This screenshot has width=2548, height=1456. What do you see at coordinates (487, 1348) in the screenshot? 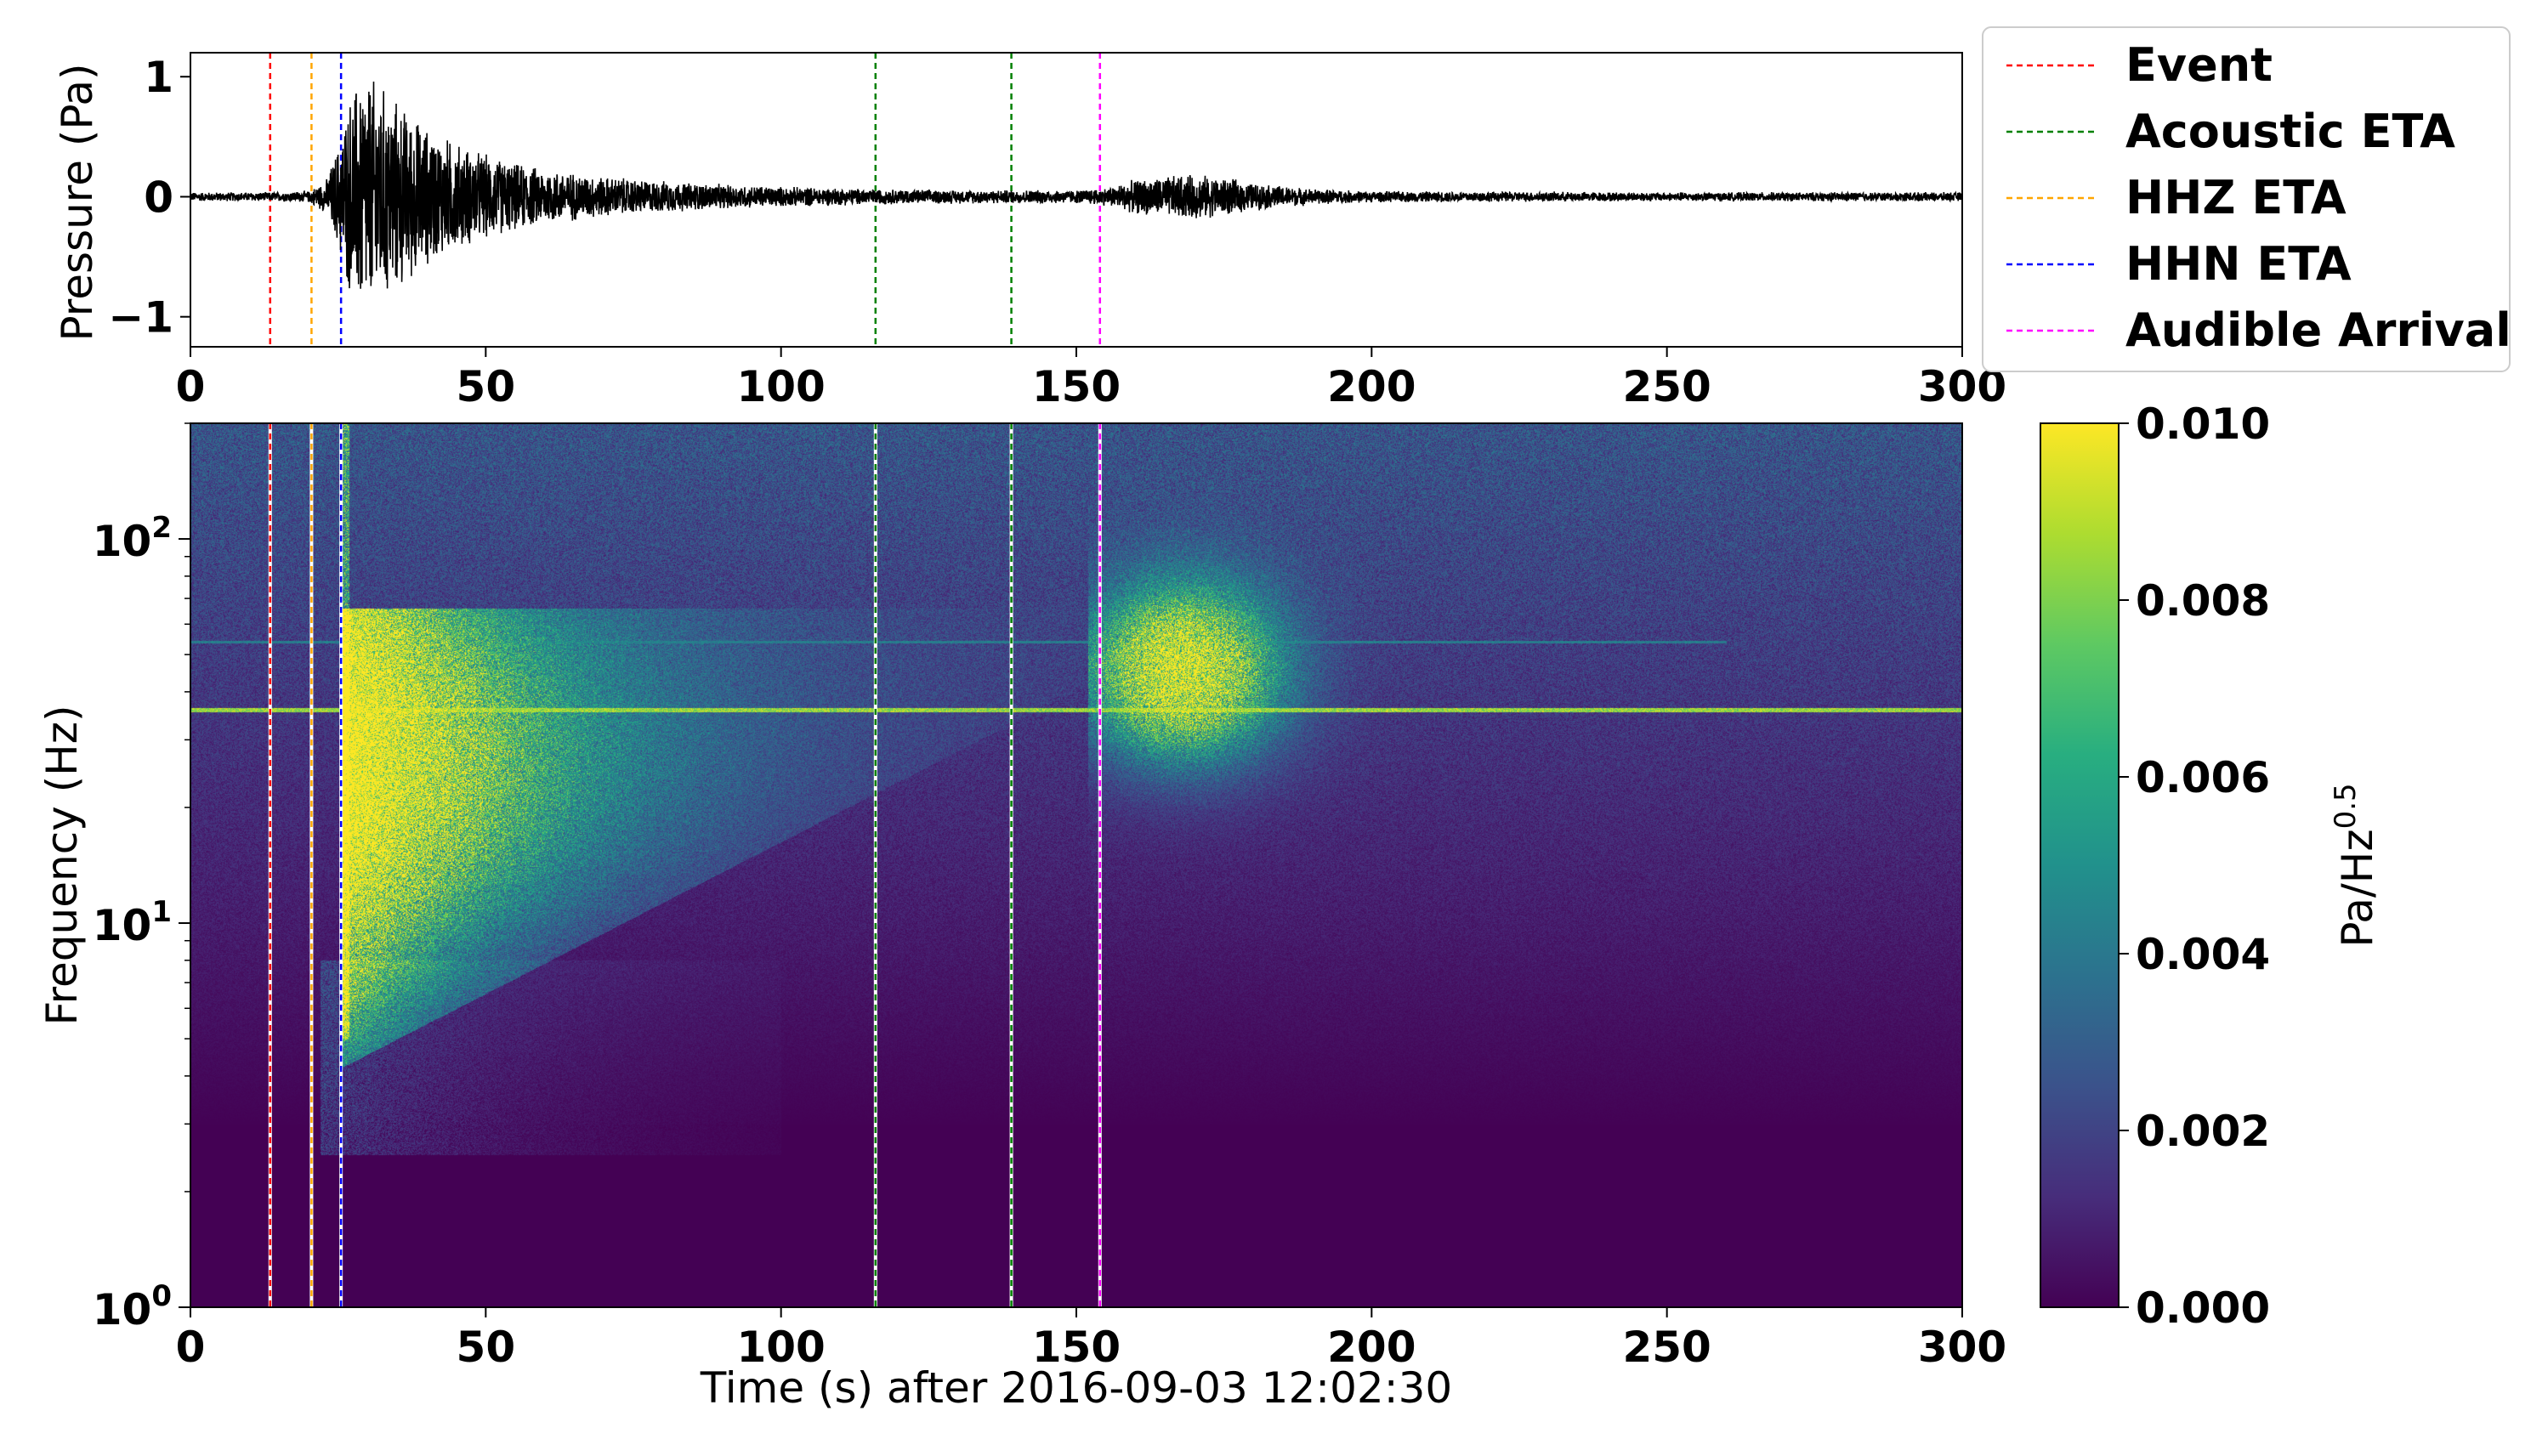
I see `spectrogram-x-tick-label-50: 50` at bounding box center [487, 1348].